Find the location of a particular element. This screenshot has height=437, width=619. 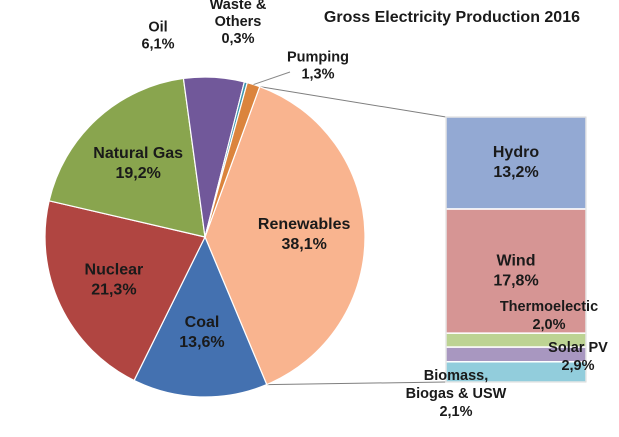

bar-segment-hydro is located at coordinates (516, 163).